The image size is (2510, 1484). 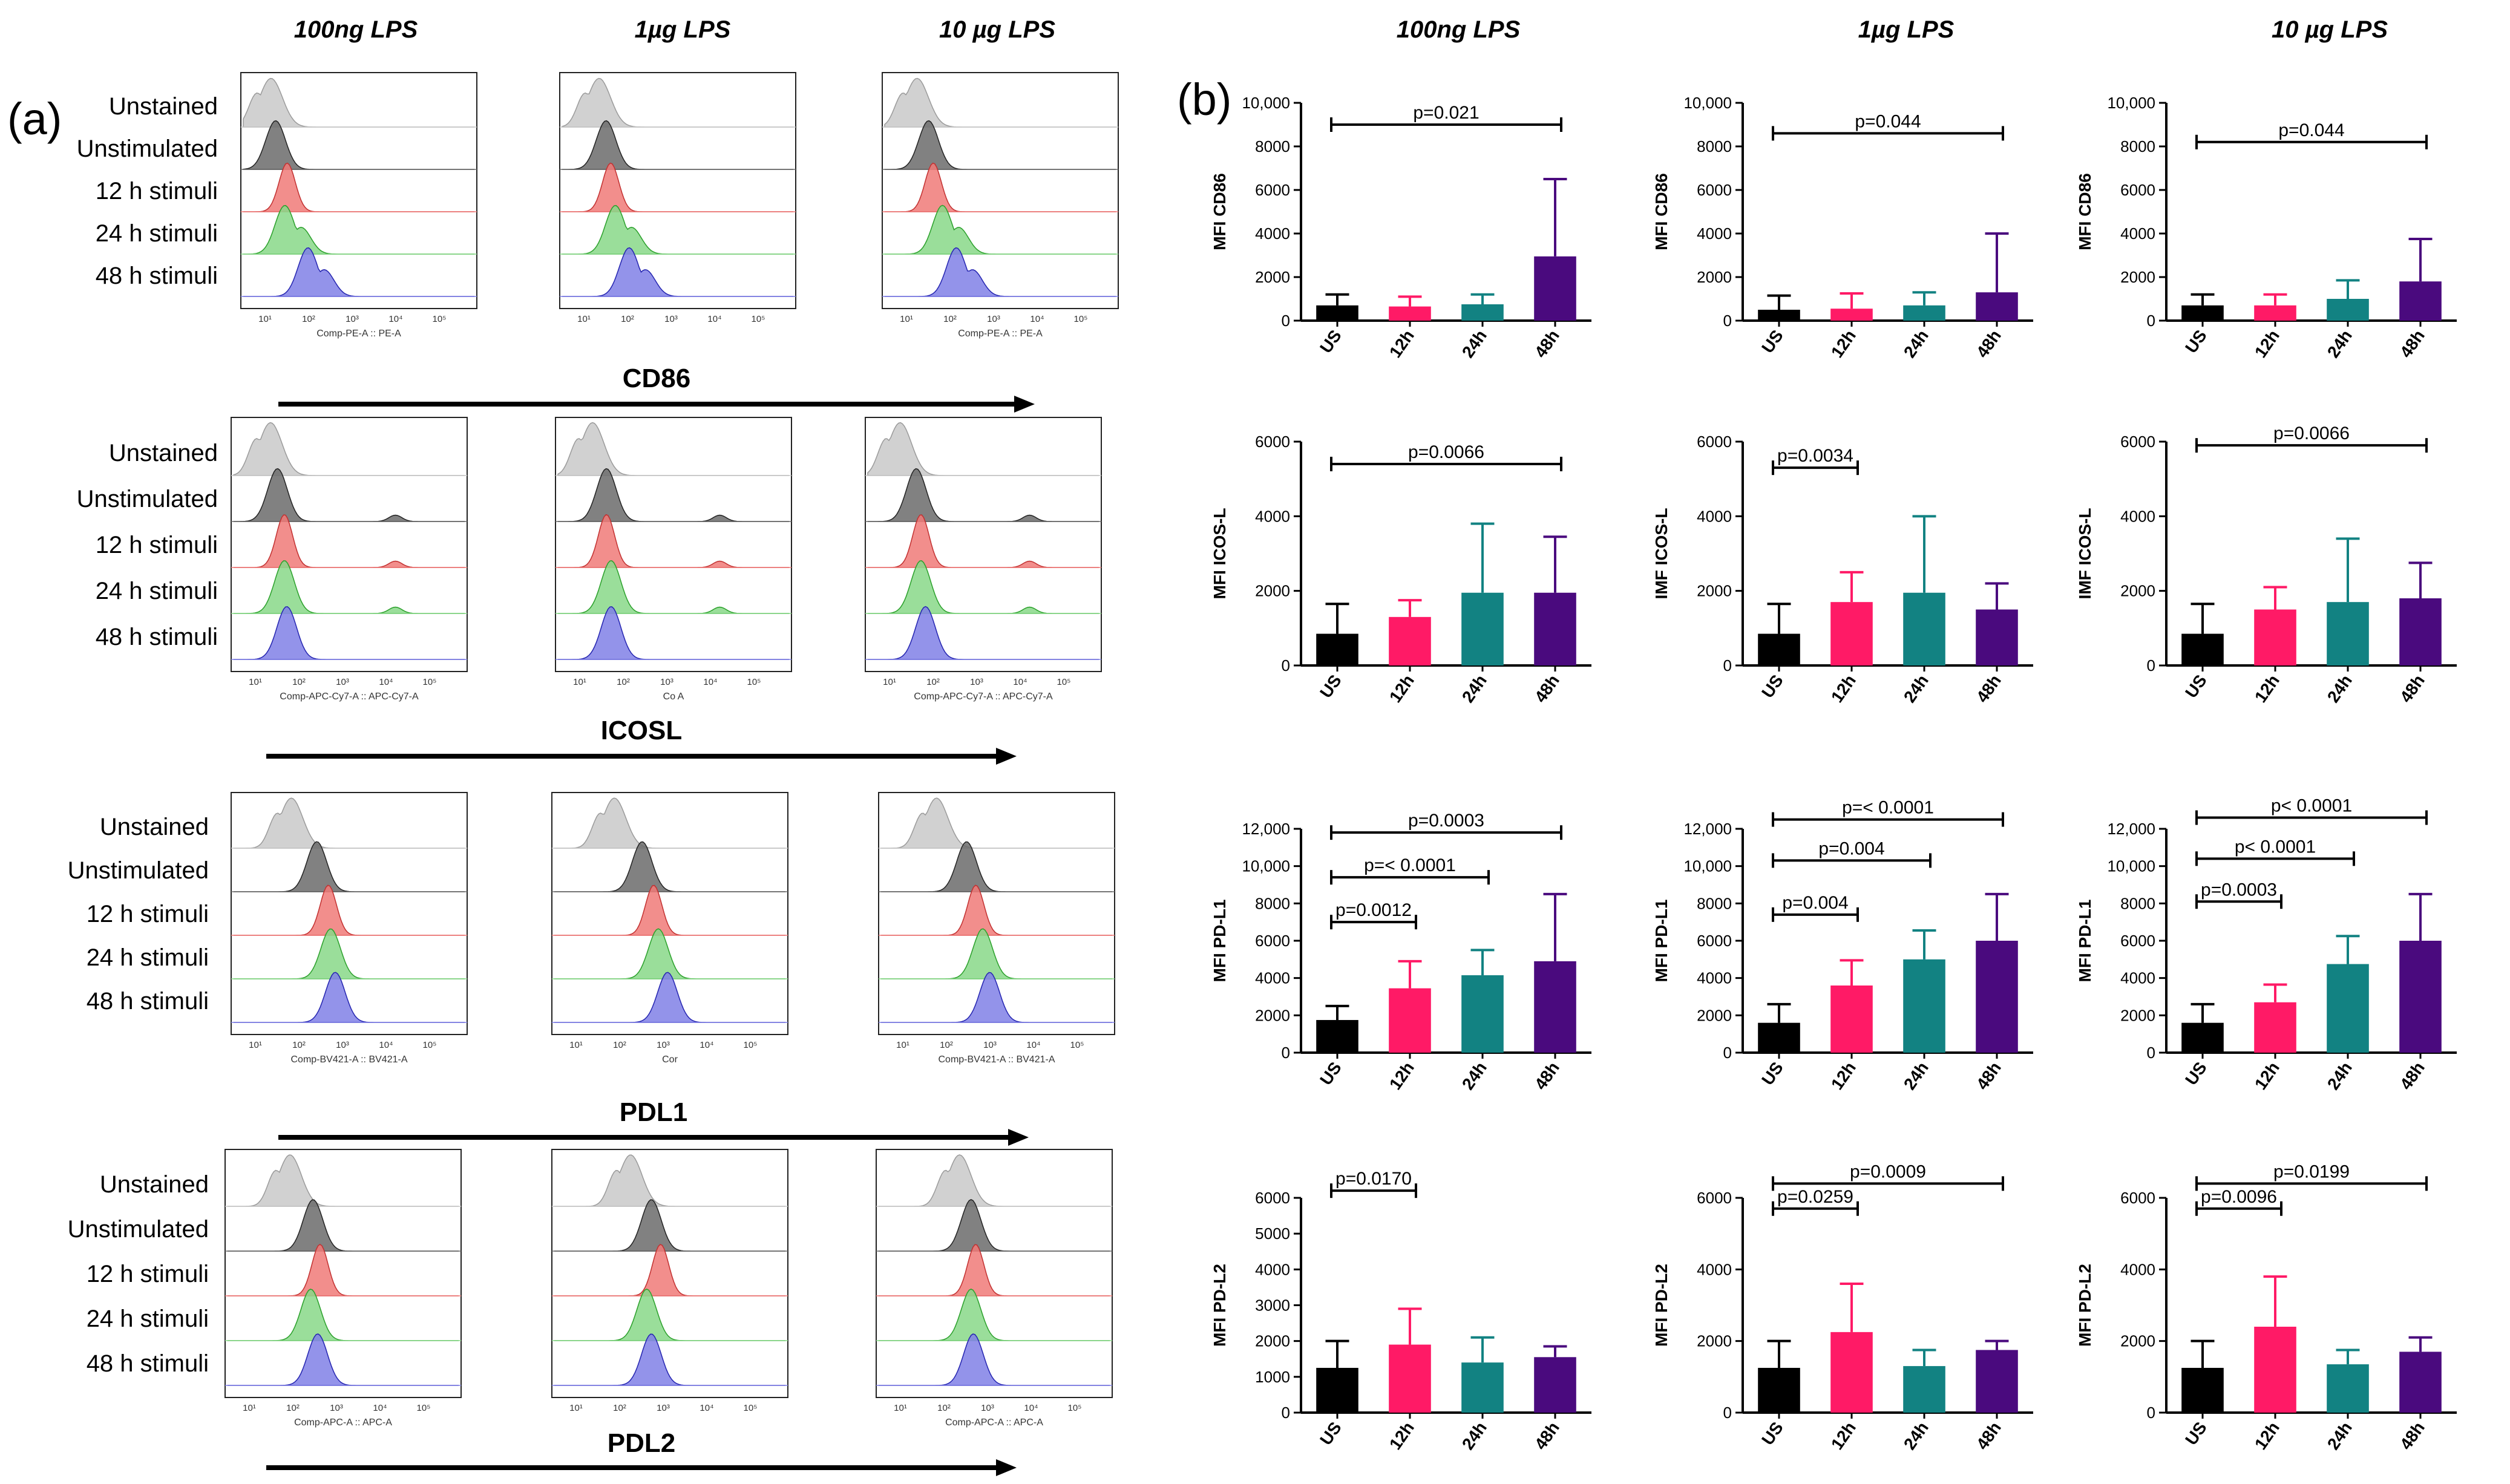 I want to click on p-value-label: p=0.0012, so click(x=1373, y=910).